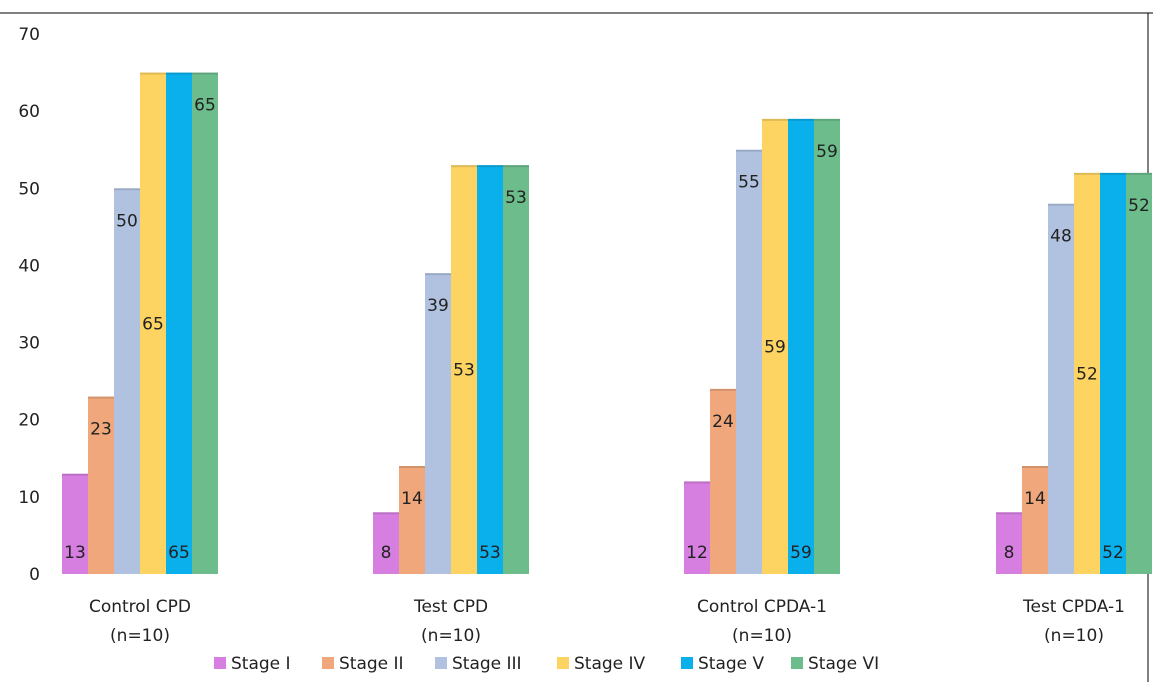  I want to click on data-label: 50, so click(127, 221).